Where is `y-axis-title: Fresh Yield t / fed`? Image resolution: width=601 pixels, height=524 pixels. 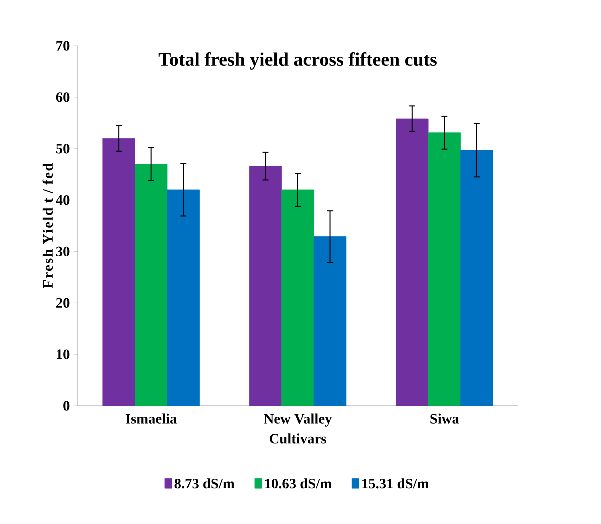 y-axis-title: Fresh Yield t / fed is located at coordinates (48, 226).